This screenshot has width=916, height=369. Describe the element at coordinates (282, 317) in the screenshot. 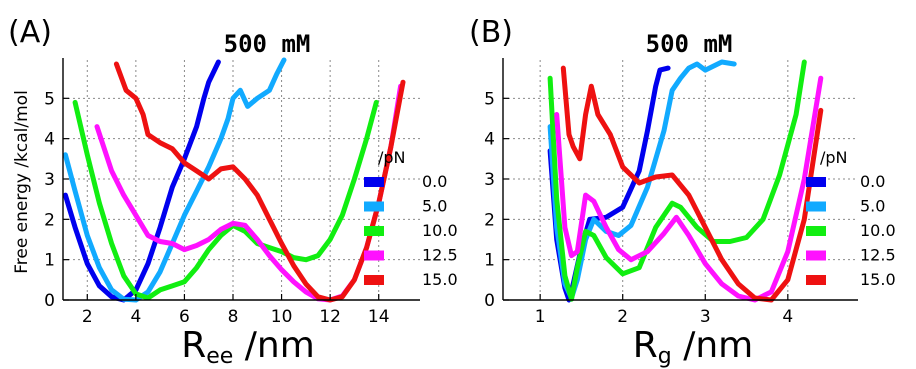

I see `x-tick-label: 10` at that location.